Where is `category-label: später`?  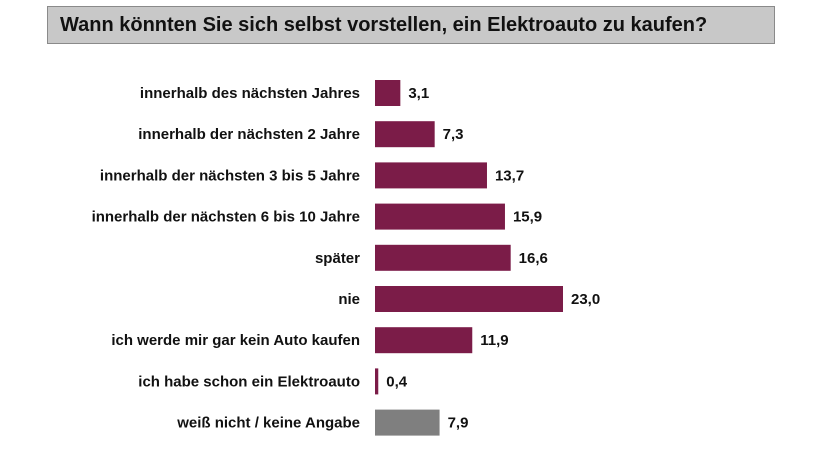
category-label: später is located at coordinates (337, 258).